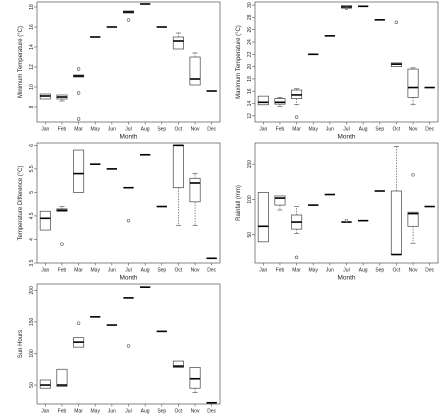 The height and width of the screenshot is (416, 440). I want to click on y-tick-label: 8, so click(32, 106).